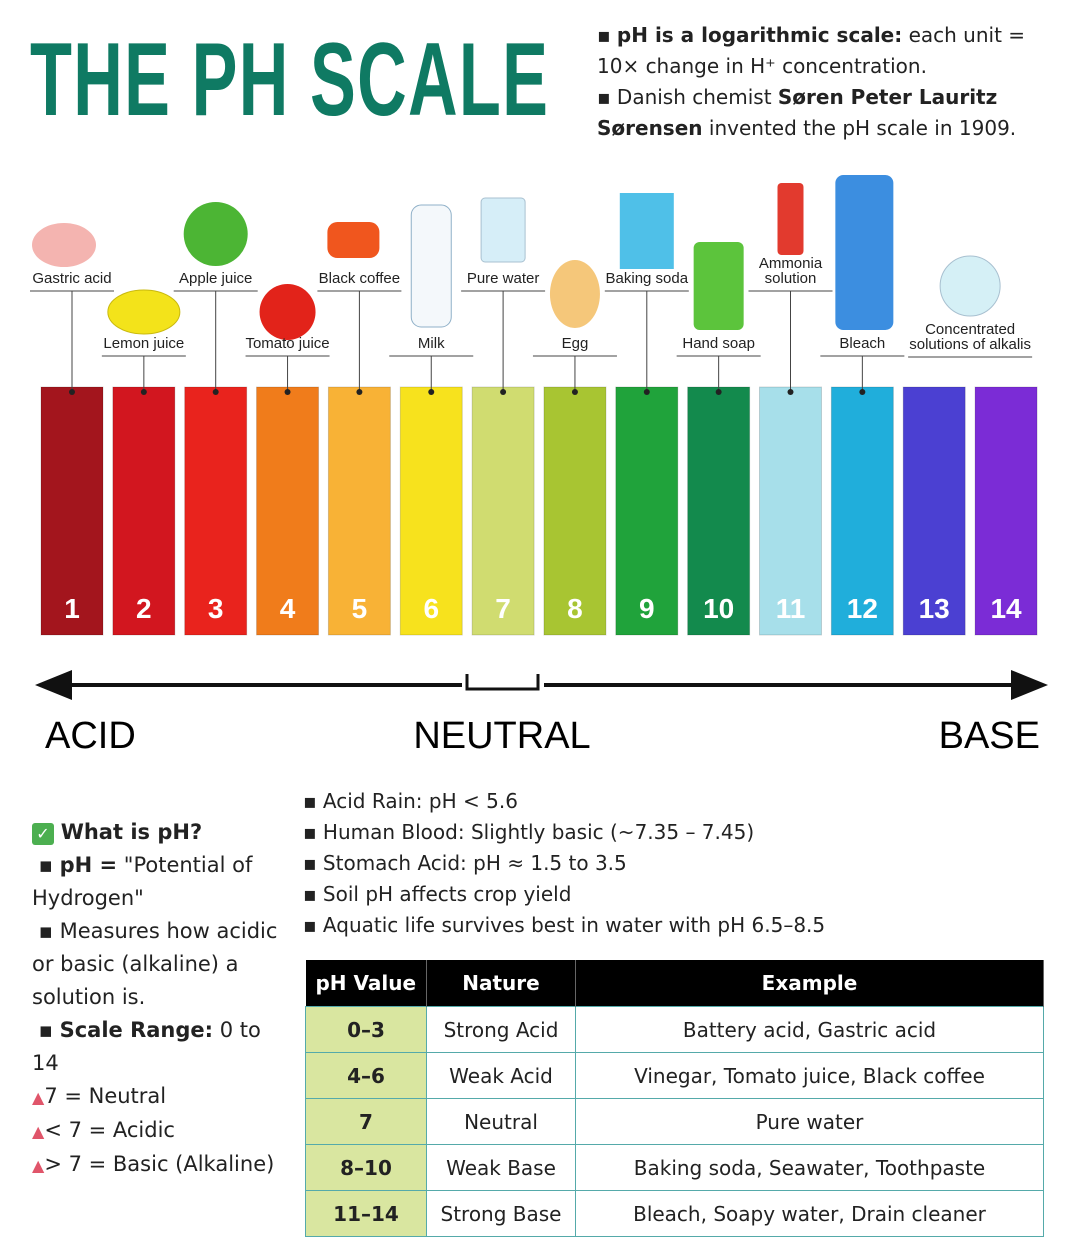  What do you see at coordinates (159, 1164) in the screenshot?
I see `item-text: > 7 = Basic (Alkaline)` at bounding box center [159, 1164].